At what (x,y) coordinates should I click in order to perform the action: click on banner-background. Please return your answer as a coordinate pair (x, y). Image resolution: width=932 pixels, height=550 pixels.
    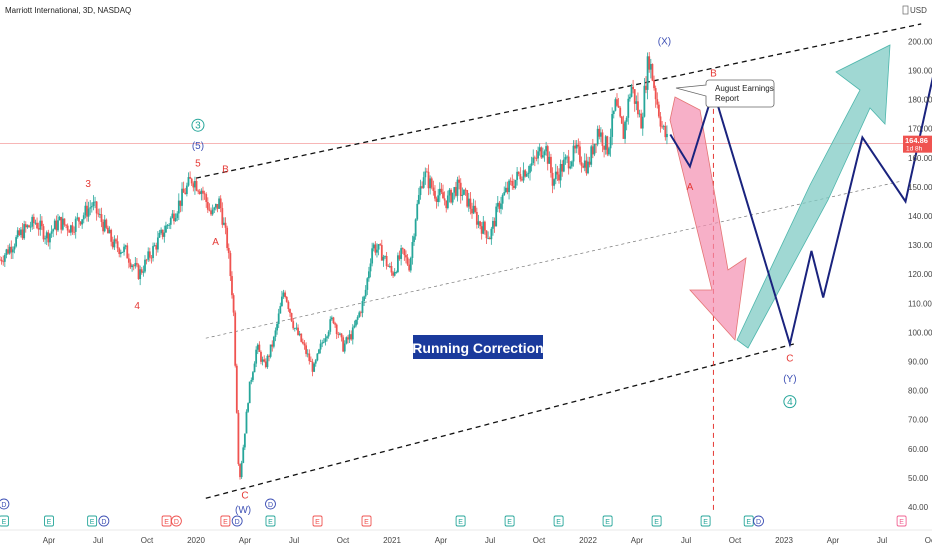
    Looking at the image, I should click on (478, 347).